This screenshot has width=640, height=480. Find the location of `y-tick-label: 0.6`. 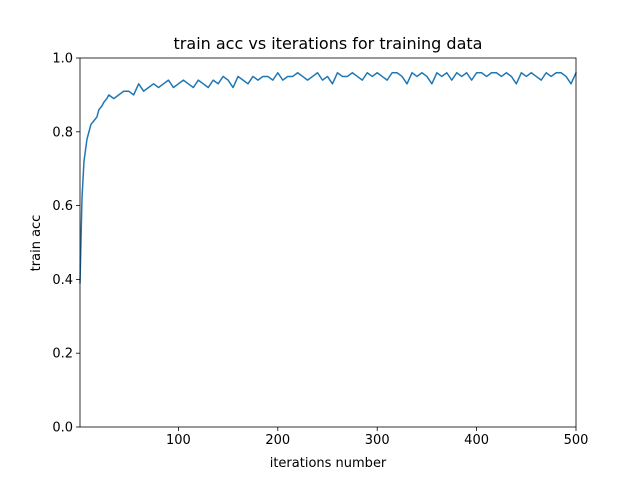

y-tick-label: 0.6 is located at coordinates (62, 206).